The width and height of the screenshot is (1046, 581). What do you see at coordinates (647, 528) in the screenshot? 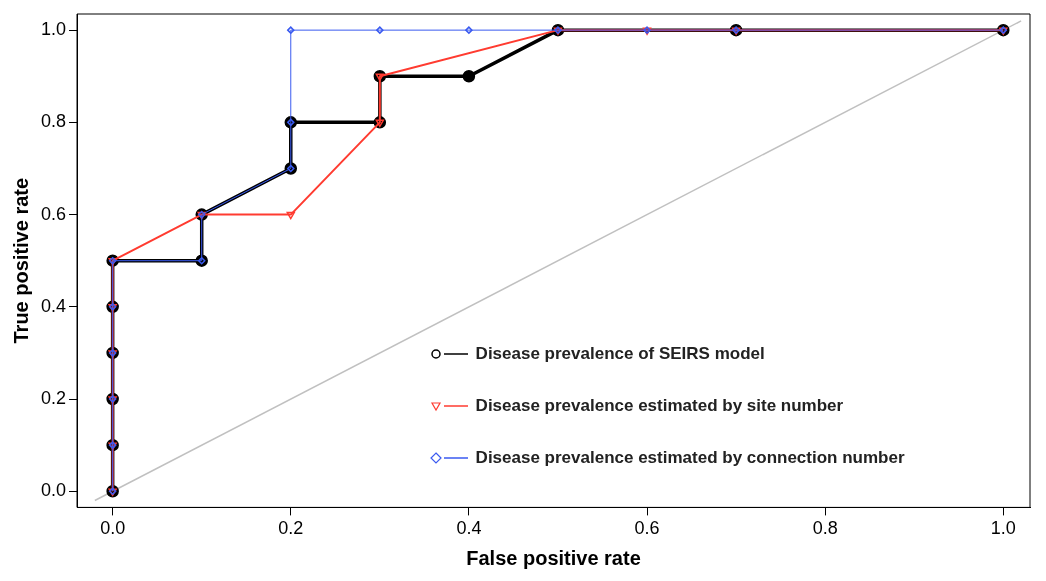
I see `x-tick-label: 0.6` at bounding box center [647, 528].